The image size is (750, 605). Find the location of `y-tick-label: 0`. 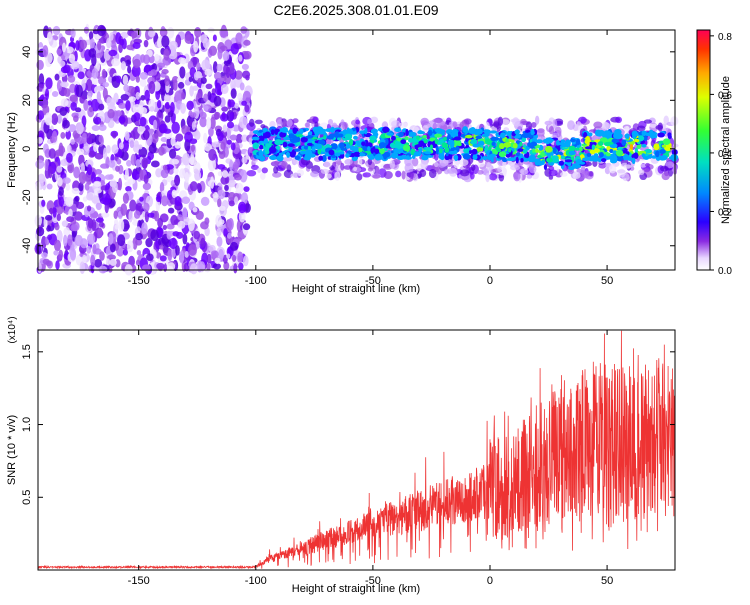

y-tick-label: 0 is located at coordinates (27, 149).